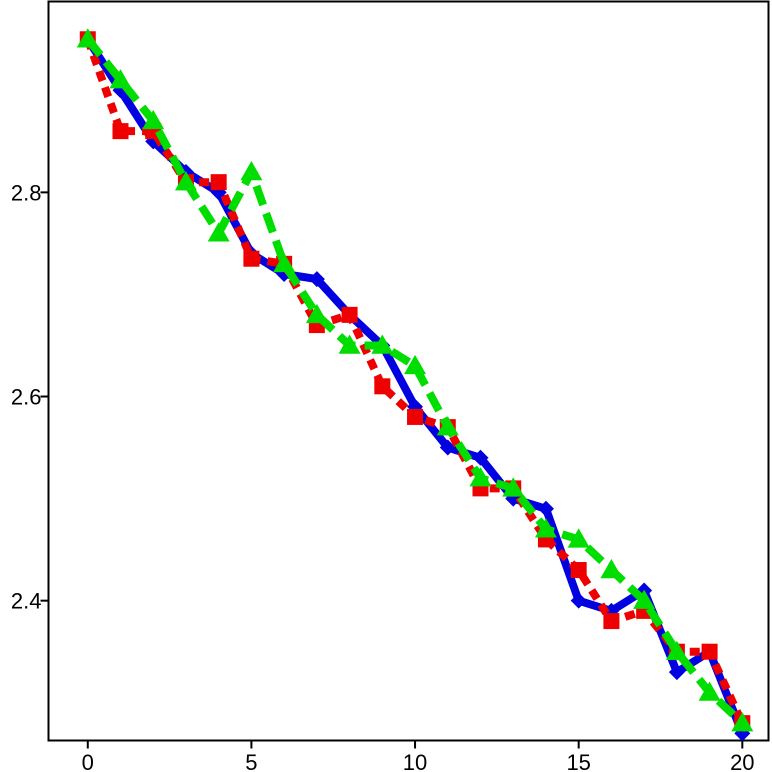  What do you see at coordinates (578, 761) in the screenshot?
I see `x-tick-label: 15` at bounding box center [578, 761].